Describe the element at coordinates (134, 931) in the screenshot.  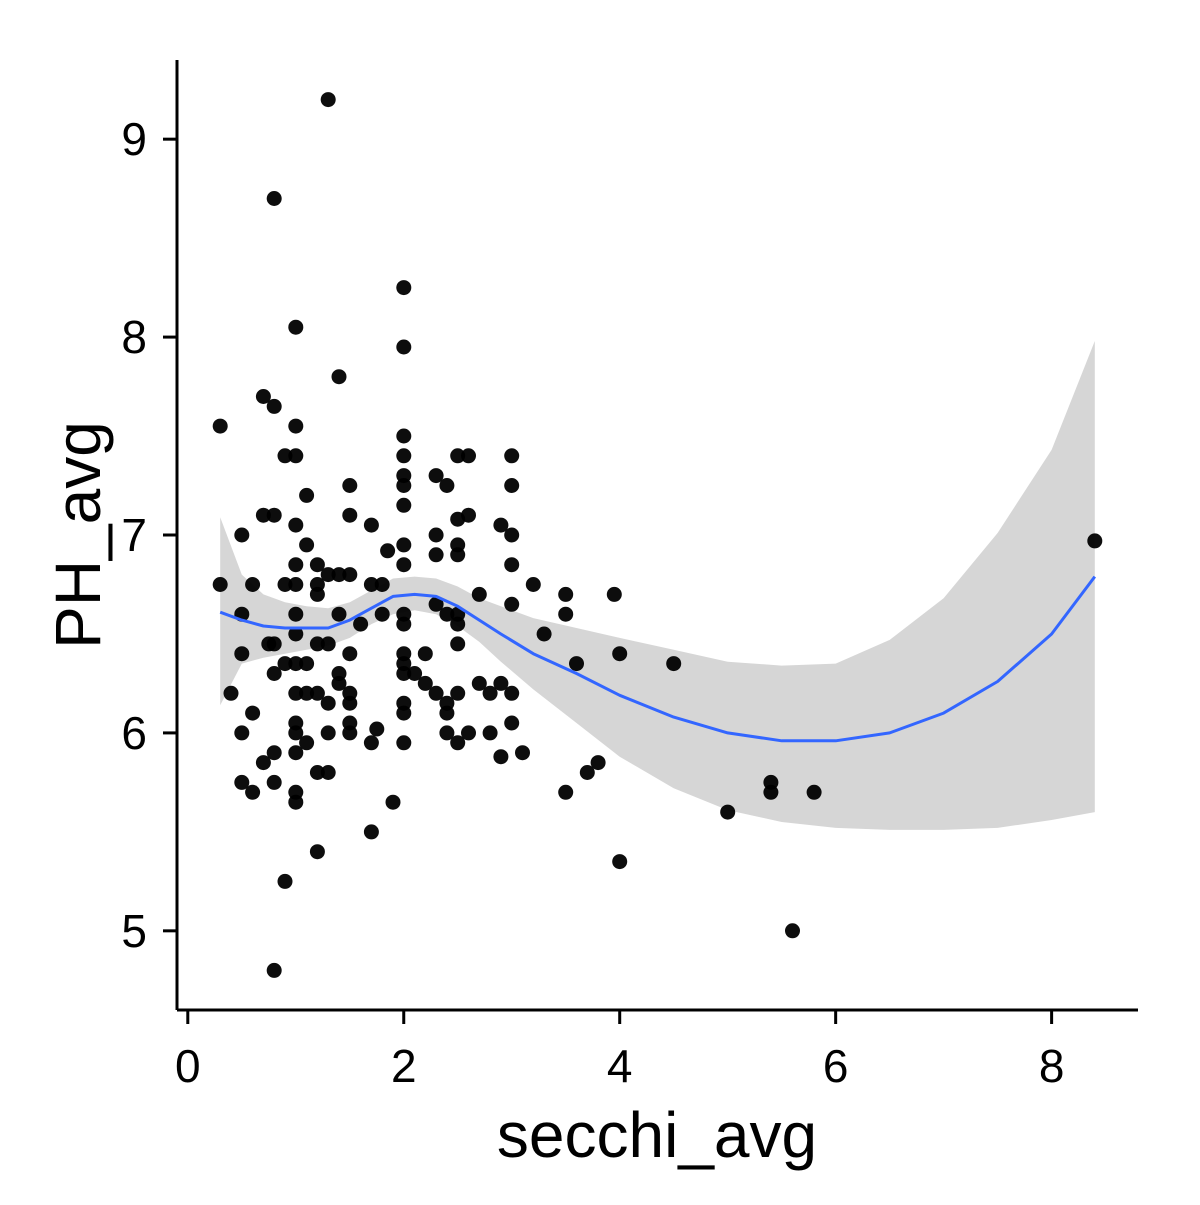
I see `y-tick-label: 5` at that location.